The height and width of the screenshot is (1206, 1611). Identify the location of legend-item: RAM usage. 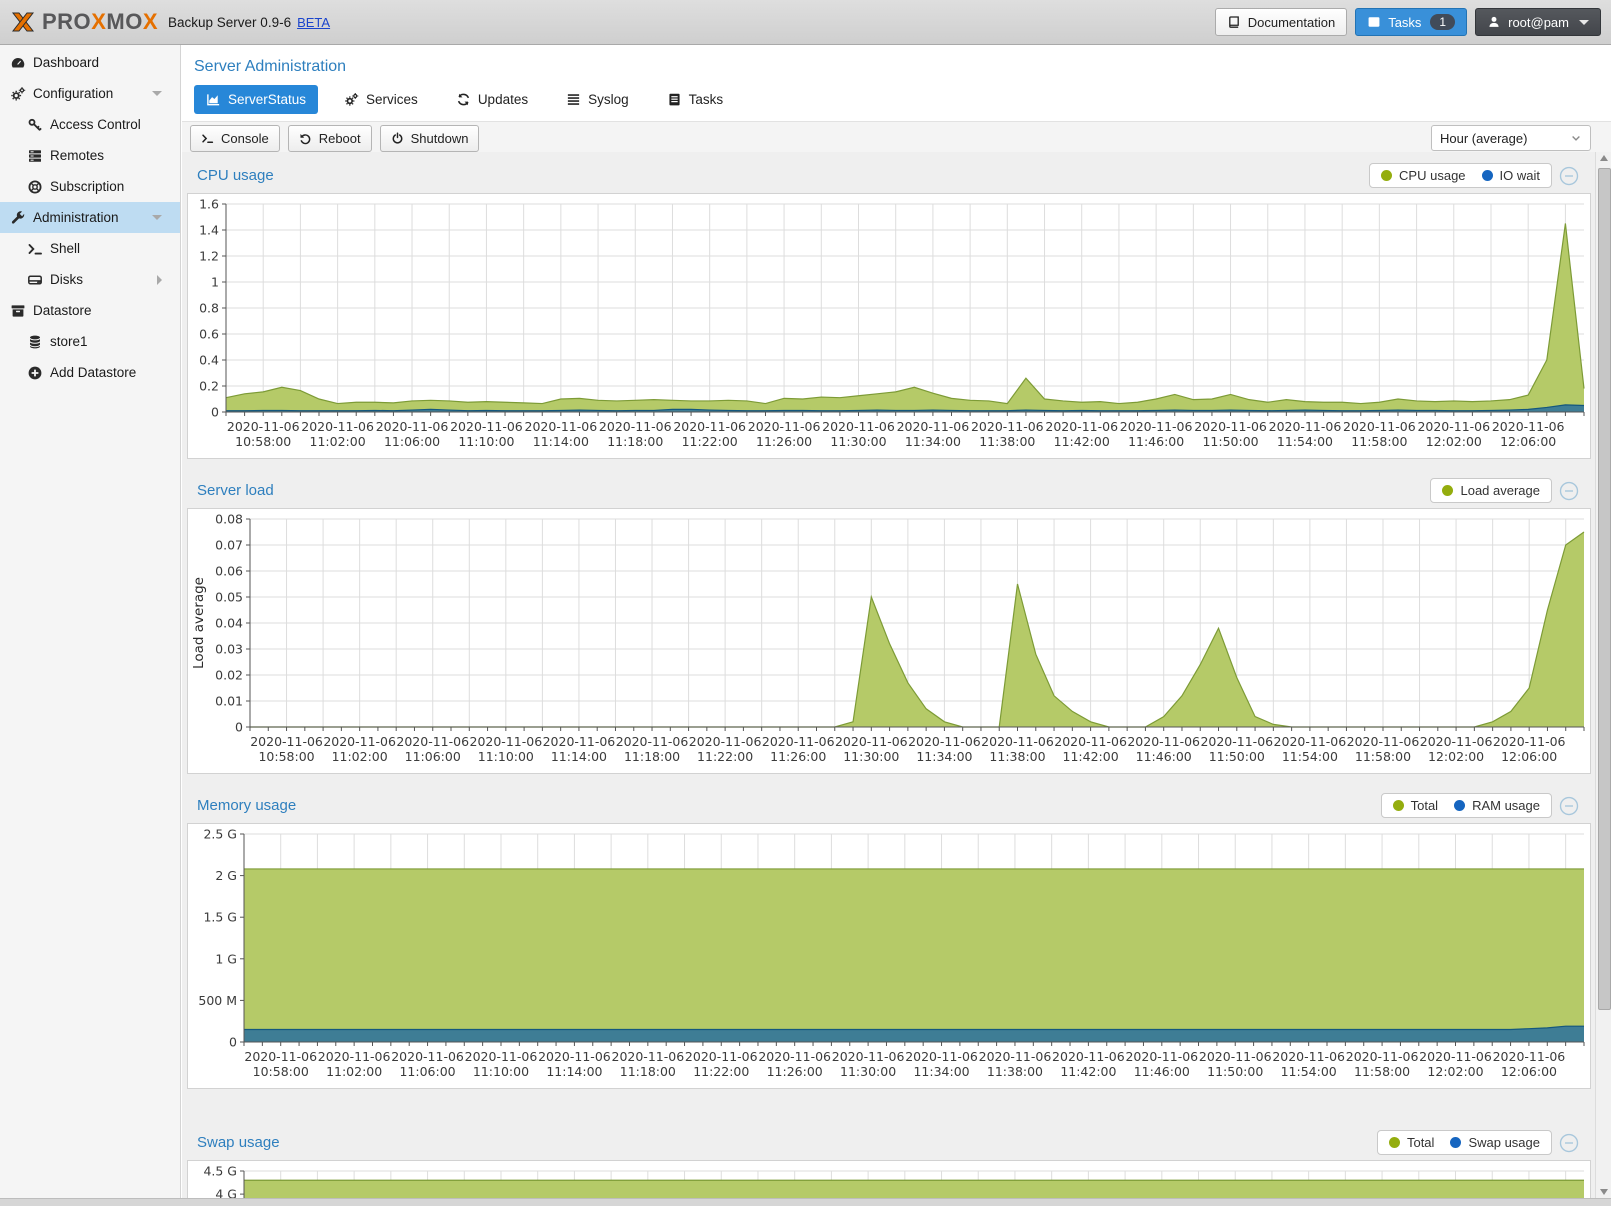
(1497, 805).